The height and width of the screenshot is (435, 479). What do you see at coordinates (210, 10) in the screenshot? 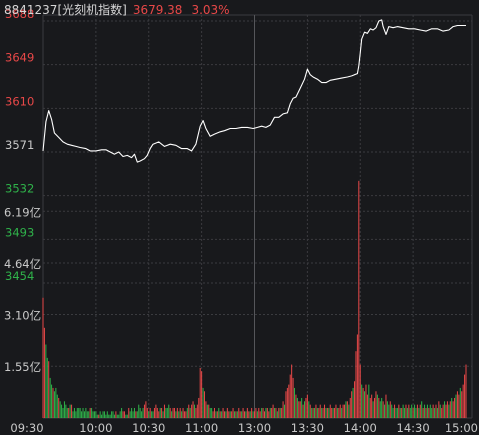
I see `change-percent: 3.03%` at bounding box center [210, 10].